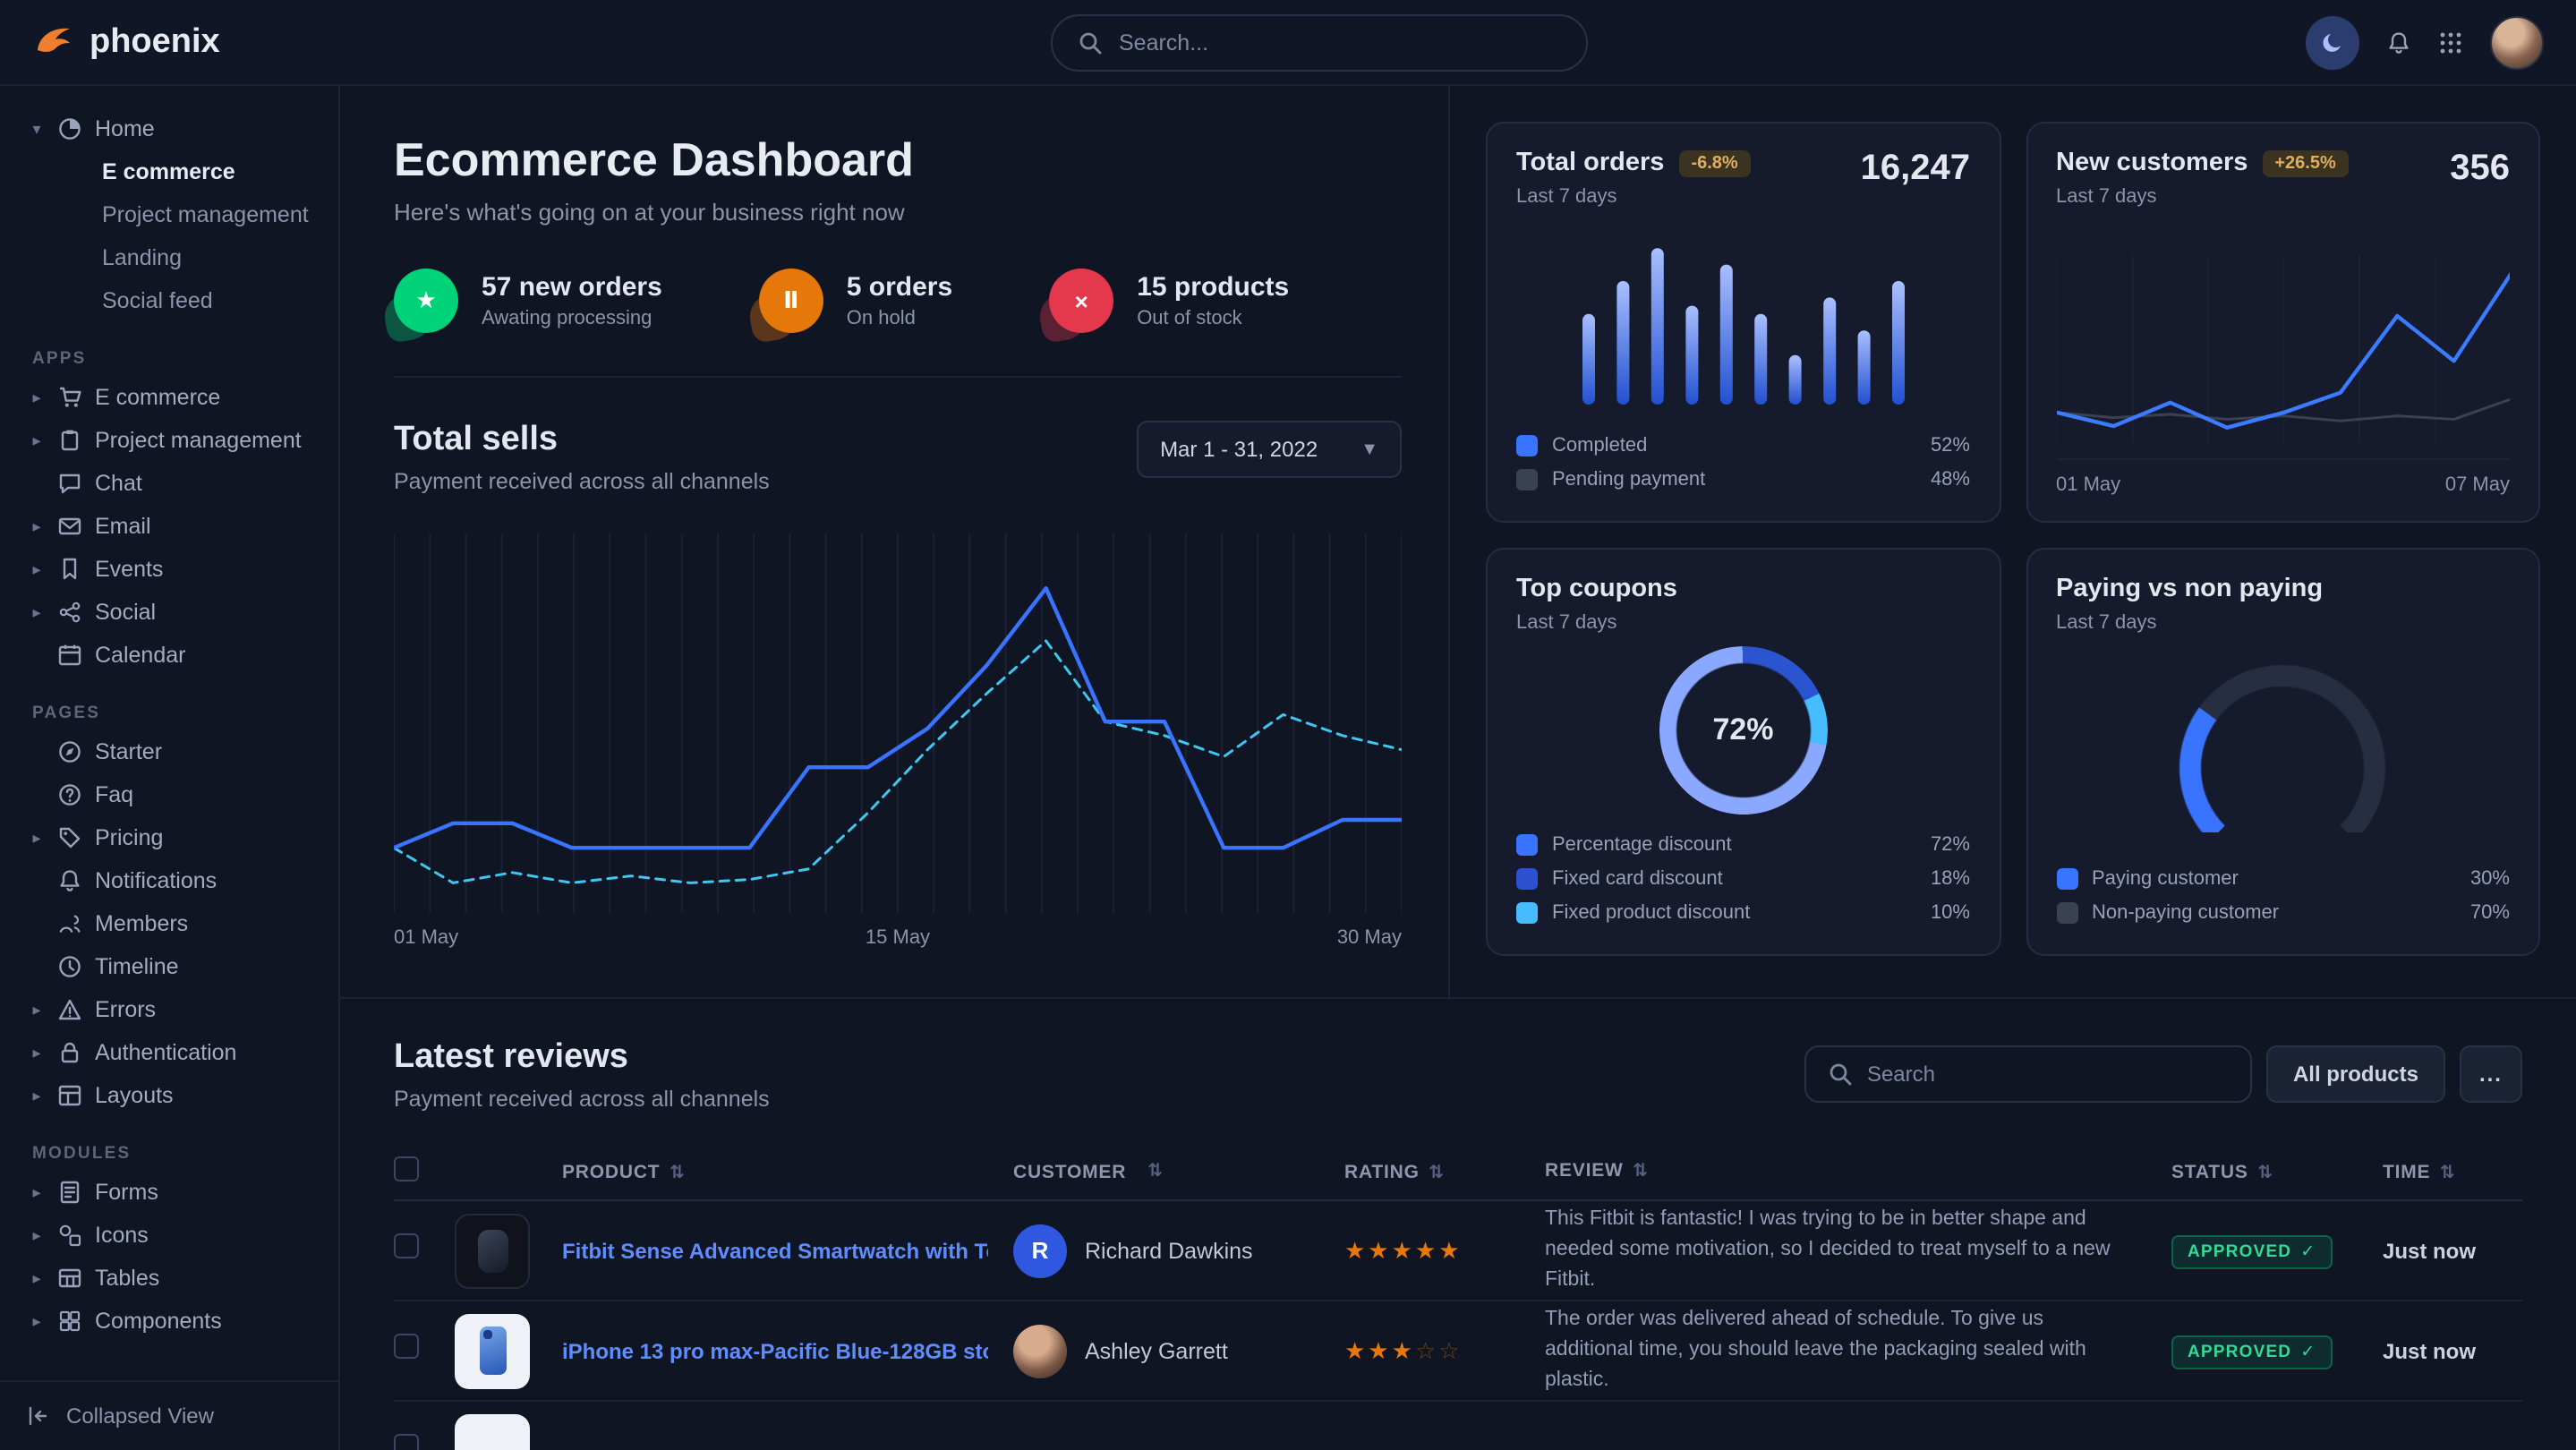  I want to click on total-sells-xaxis: 01 May 15 May 30 May, so click(898, 938).